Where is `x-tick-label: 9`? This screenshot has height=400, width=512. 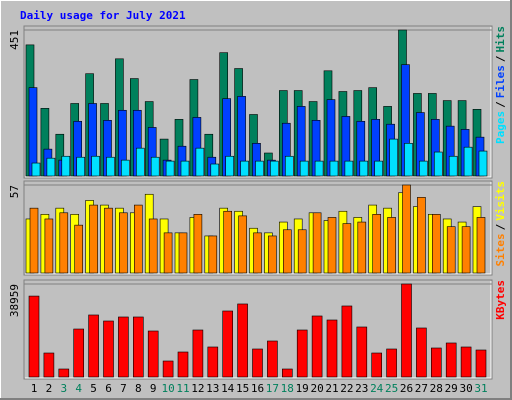 x-tick-label: 9 is located at coordinates (153, 388).